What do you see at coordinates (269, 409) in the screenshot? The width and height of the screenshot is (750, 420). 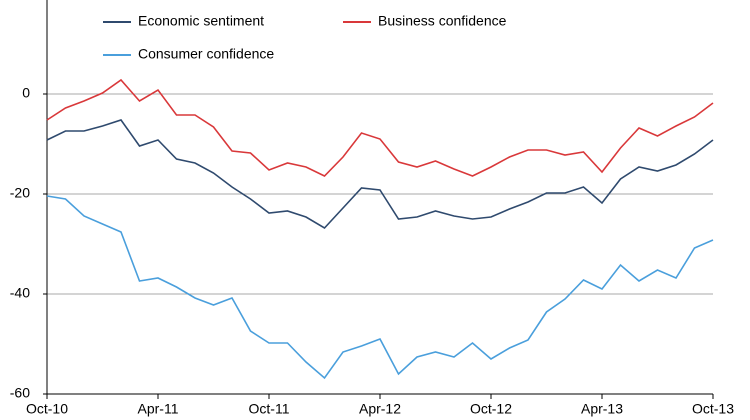 I see `x-tick-label: Oct-11` at bounding box center [269, 409].